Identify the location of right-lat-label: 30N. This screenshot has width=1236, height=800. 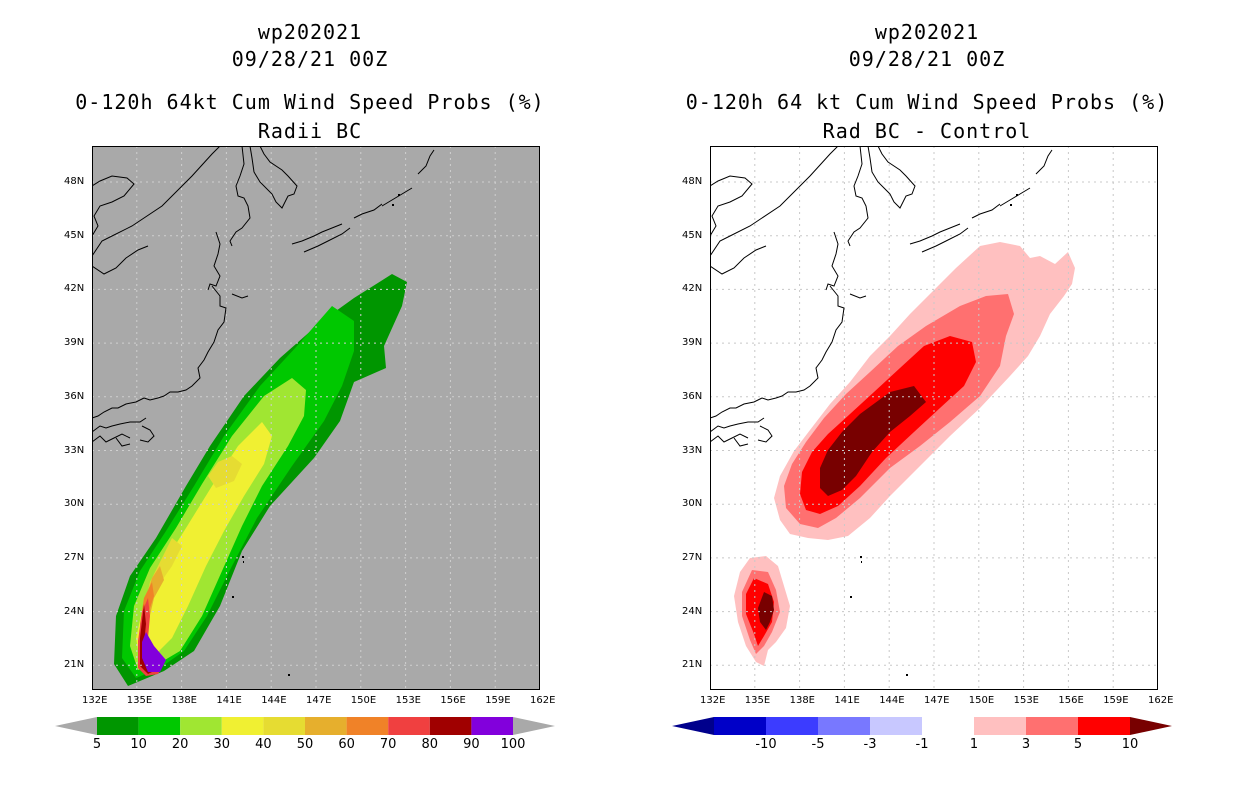
(692, 504).